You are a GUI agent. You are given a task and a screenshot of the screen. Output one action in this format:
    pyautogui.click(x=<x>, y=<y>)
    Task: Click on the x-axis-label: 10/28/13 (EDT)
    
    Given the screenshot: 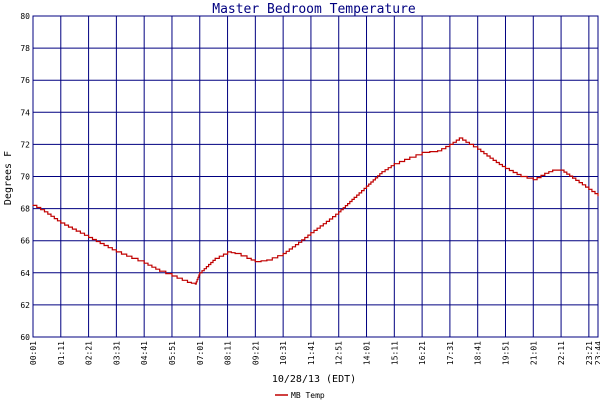 What is the action you would take?
    pyautogui.click(x=314, y=379)
    